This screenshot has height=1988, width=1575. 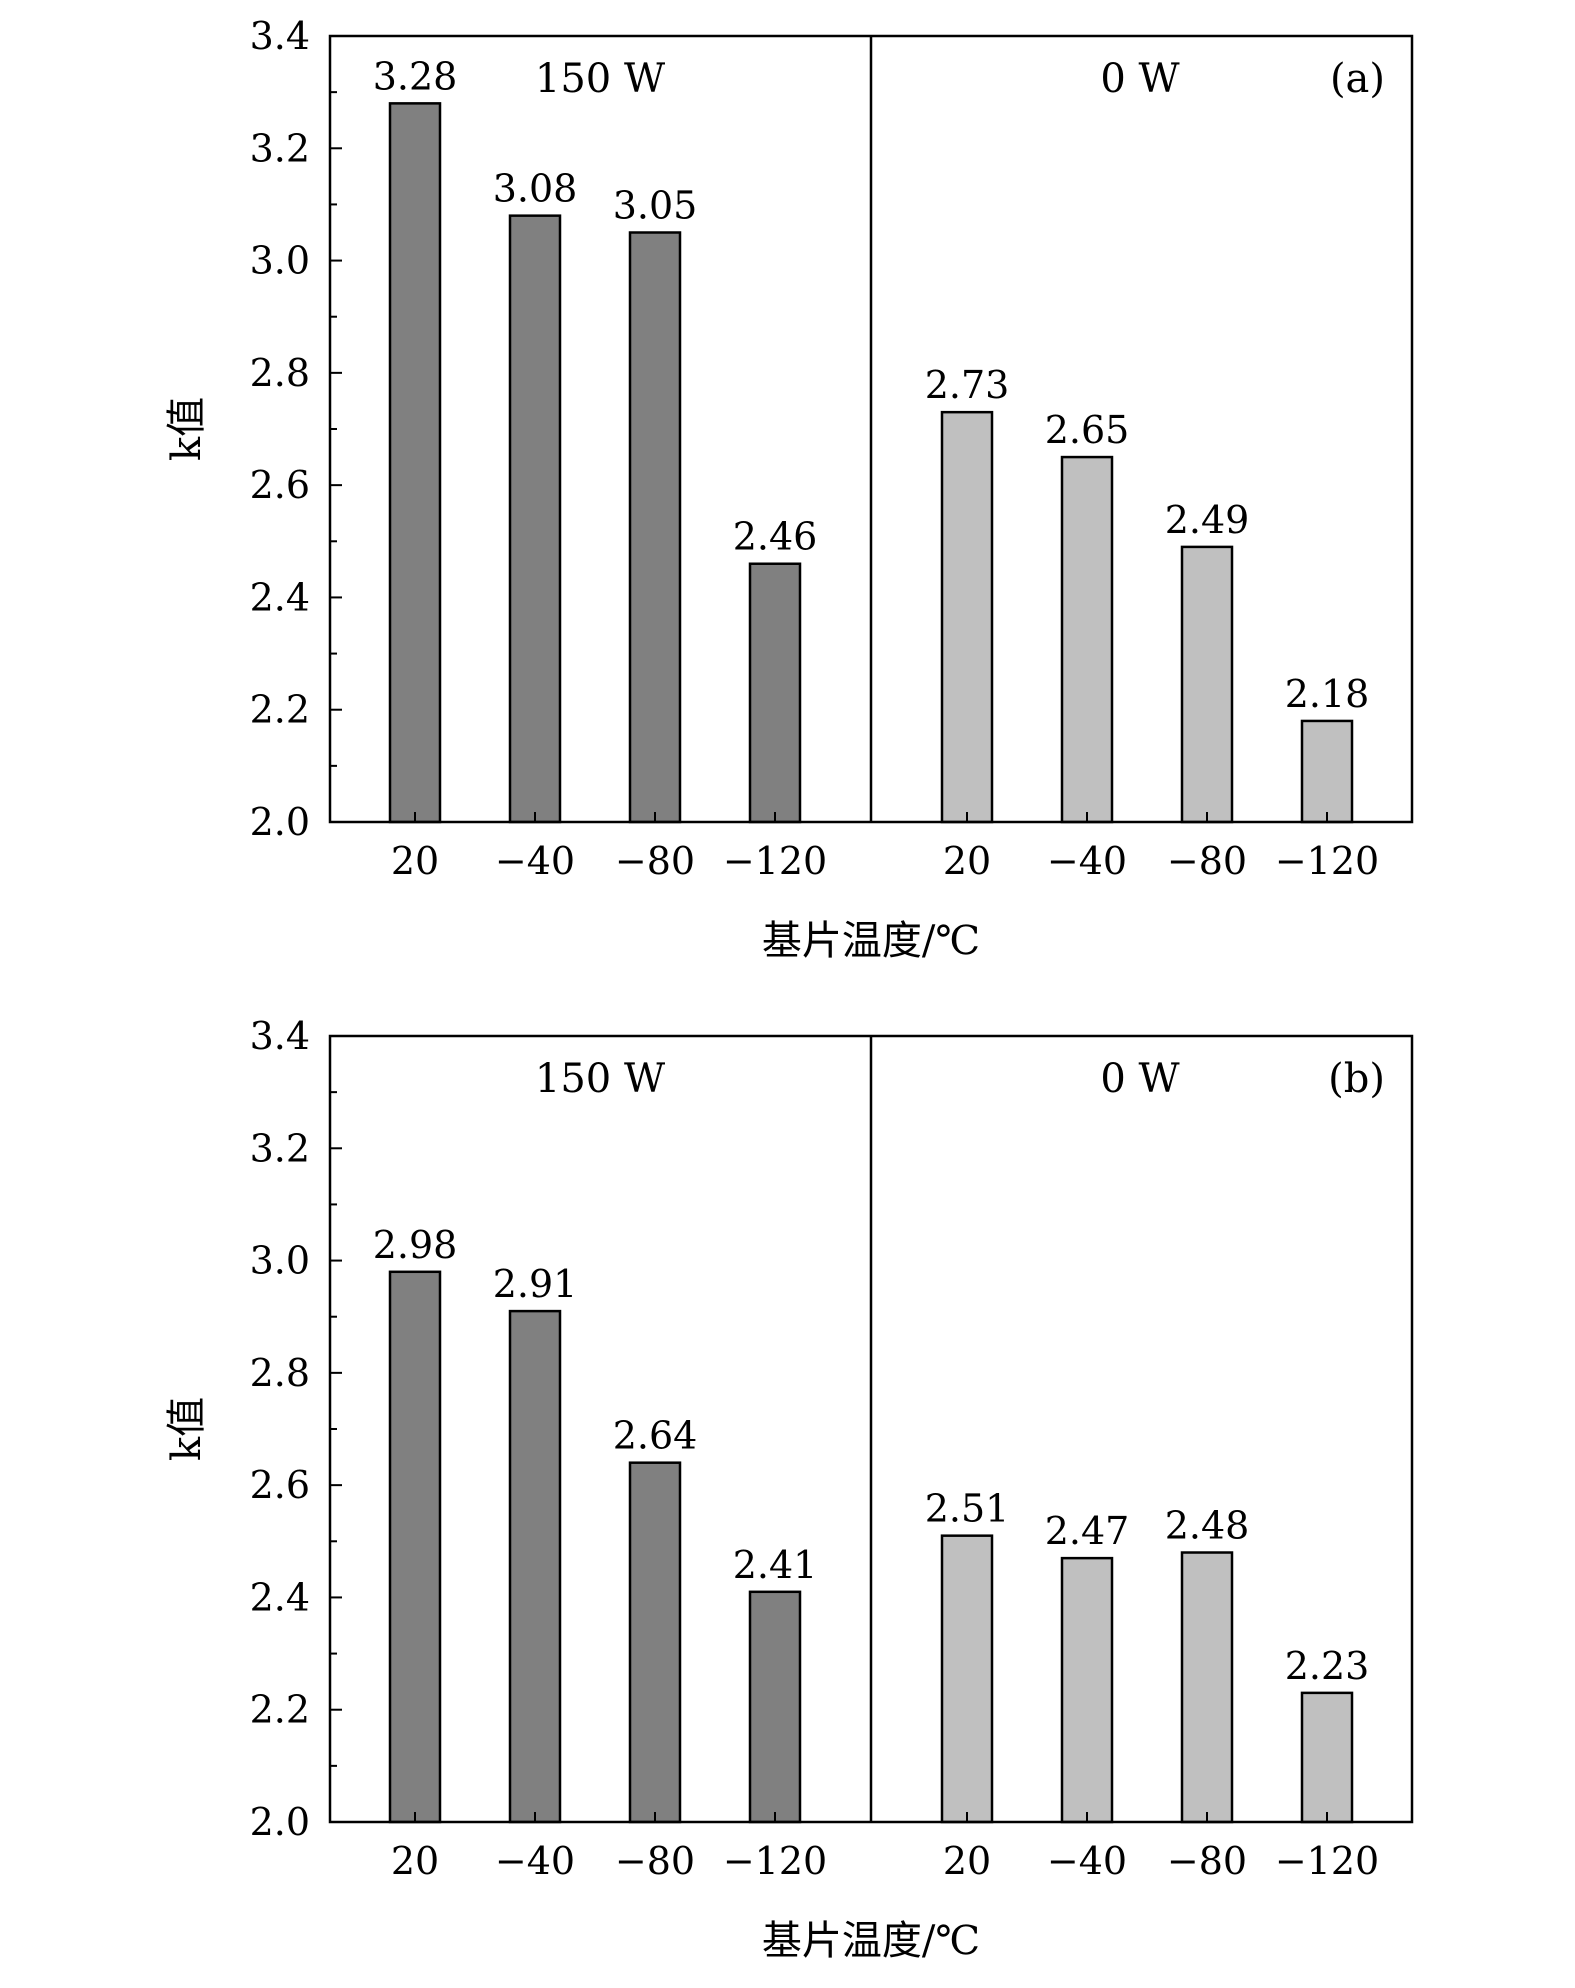 What do you see at coordinates (1327, 694) in the screenshot?
I see `data-label: 2.18` at bounding box center [1327, 694].